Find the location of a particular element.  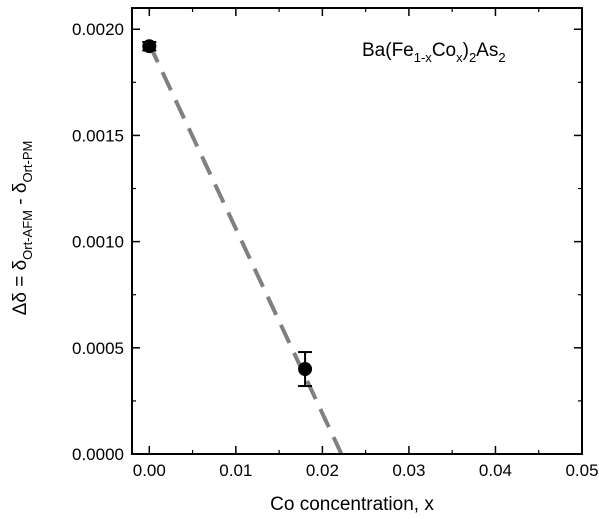

y-axis-label: Δδ = δOrt-AFM - δOrt-PM is located at coordinates (22, 228).